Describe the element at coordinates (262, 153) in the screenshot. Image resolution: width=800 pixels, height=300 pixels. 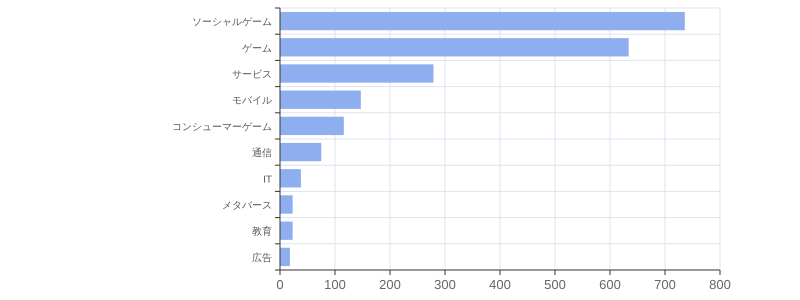
I see `y-tick-label: 通信` at that location.